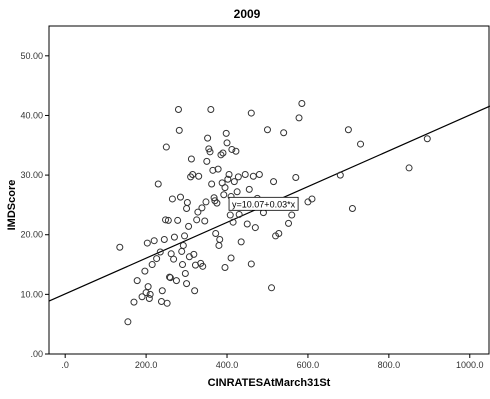 The width and height of the screenshot is (490, 399). I want to click on y-axis-title: IMDScore, so click(12, 205).